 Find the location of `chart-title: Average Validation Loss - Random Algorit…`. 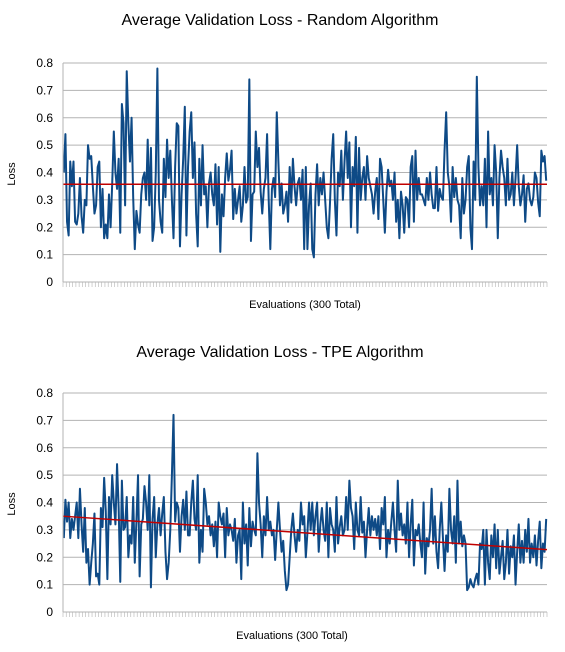

chart-title: Average Validation Loss - Random Algorit… is located at coordinates (280, 20).